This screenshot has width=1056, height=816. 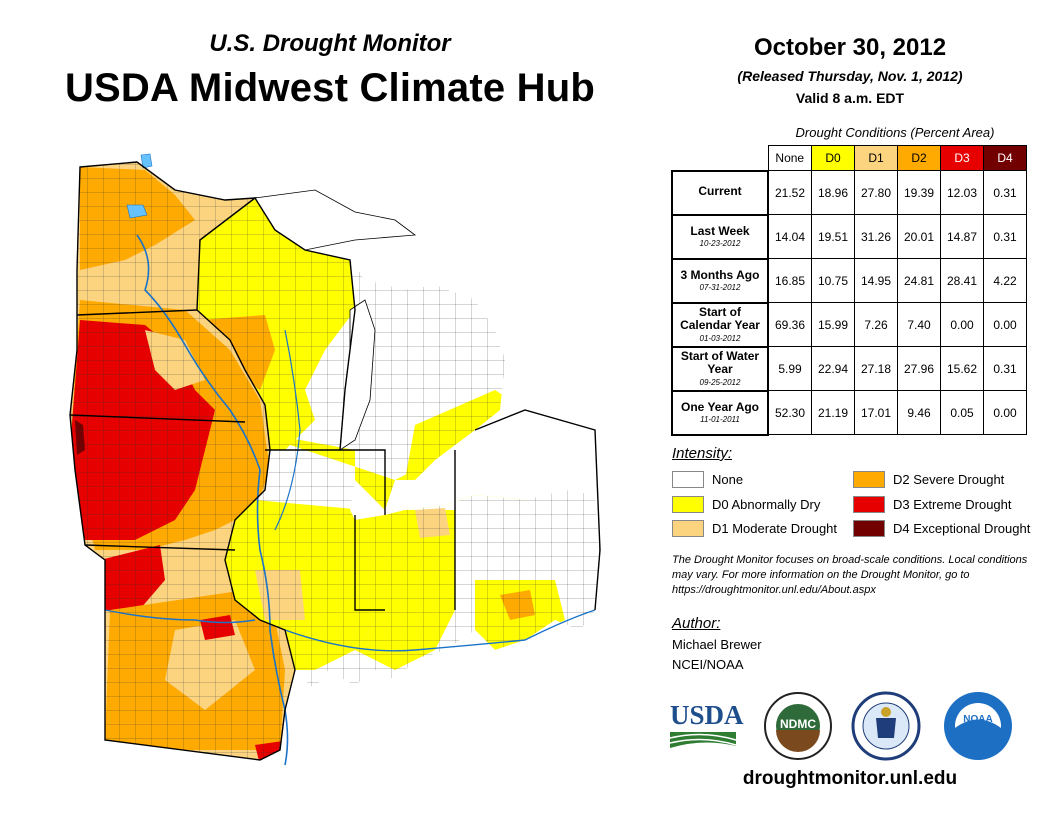 I want to click on table-cell: 15.62, so click(x=962, y=368).